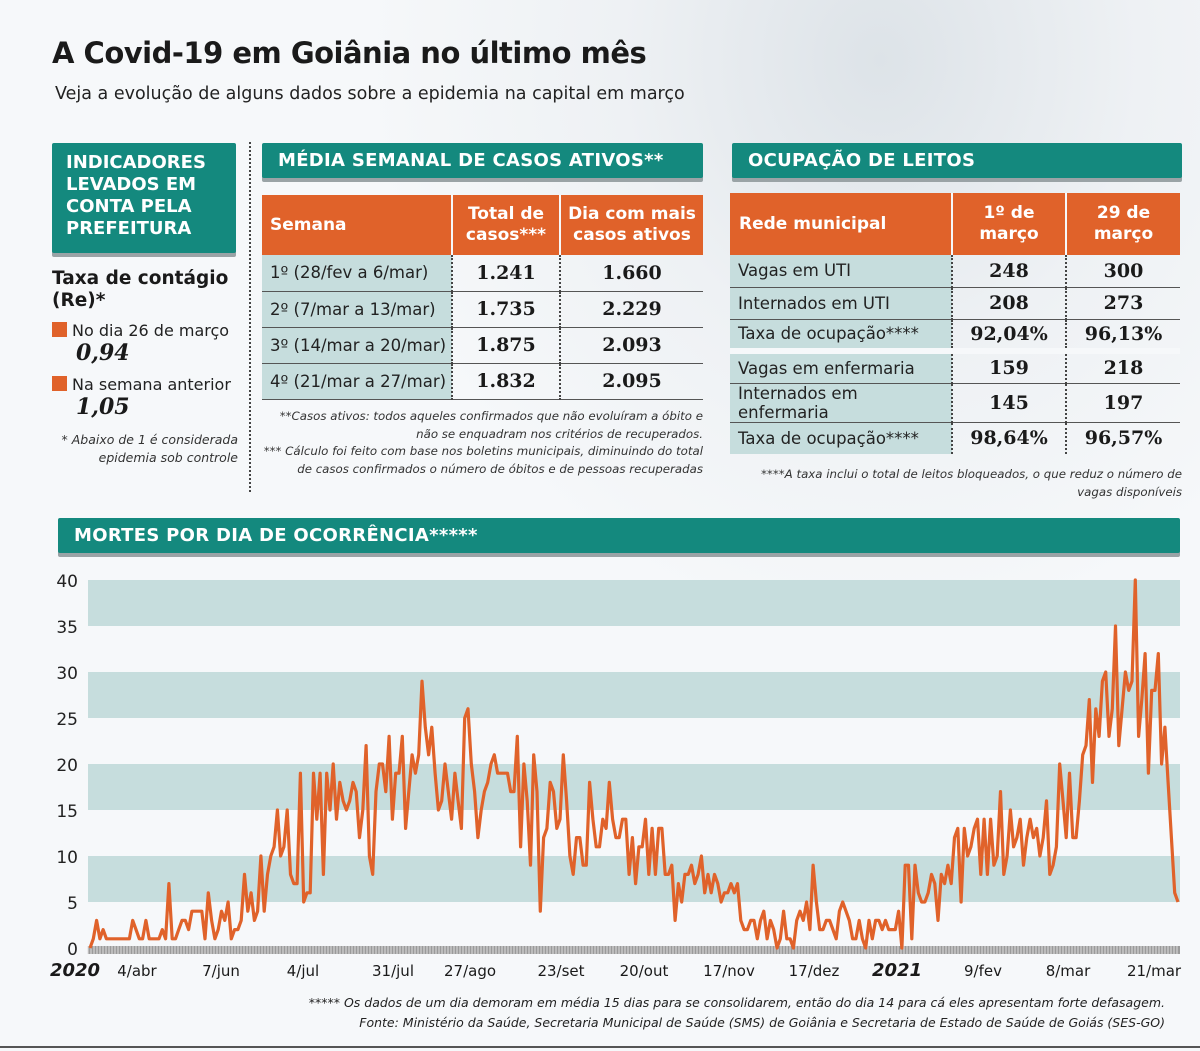 This screenshot has height=1051, width=1200. What do you see at coordinates (75, 970) in the screenshot?
I see `x-tick-label: 2020` at bounding box center [75, 970].